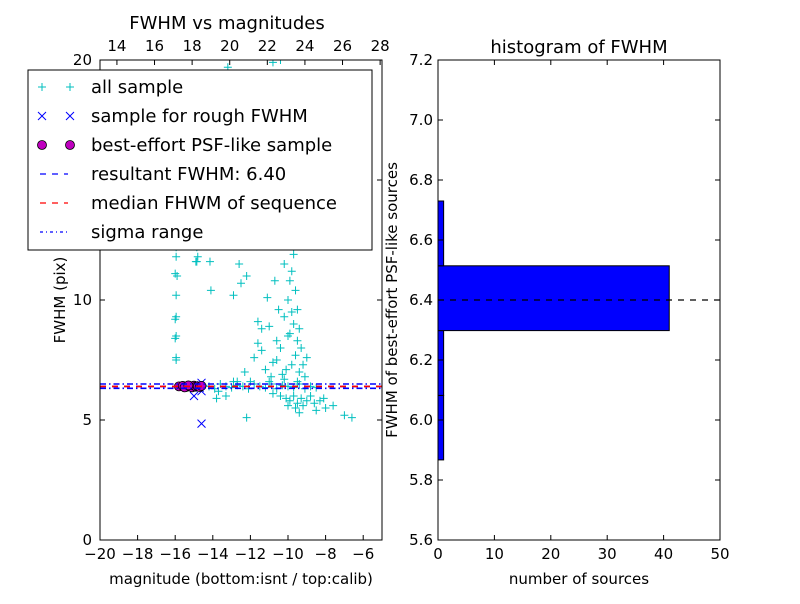  What do you see at coordinates (192, 46) in the screenshot?
I see `top-x-tick-label: 18` at bounding box center [192, 46].